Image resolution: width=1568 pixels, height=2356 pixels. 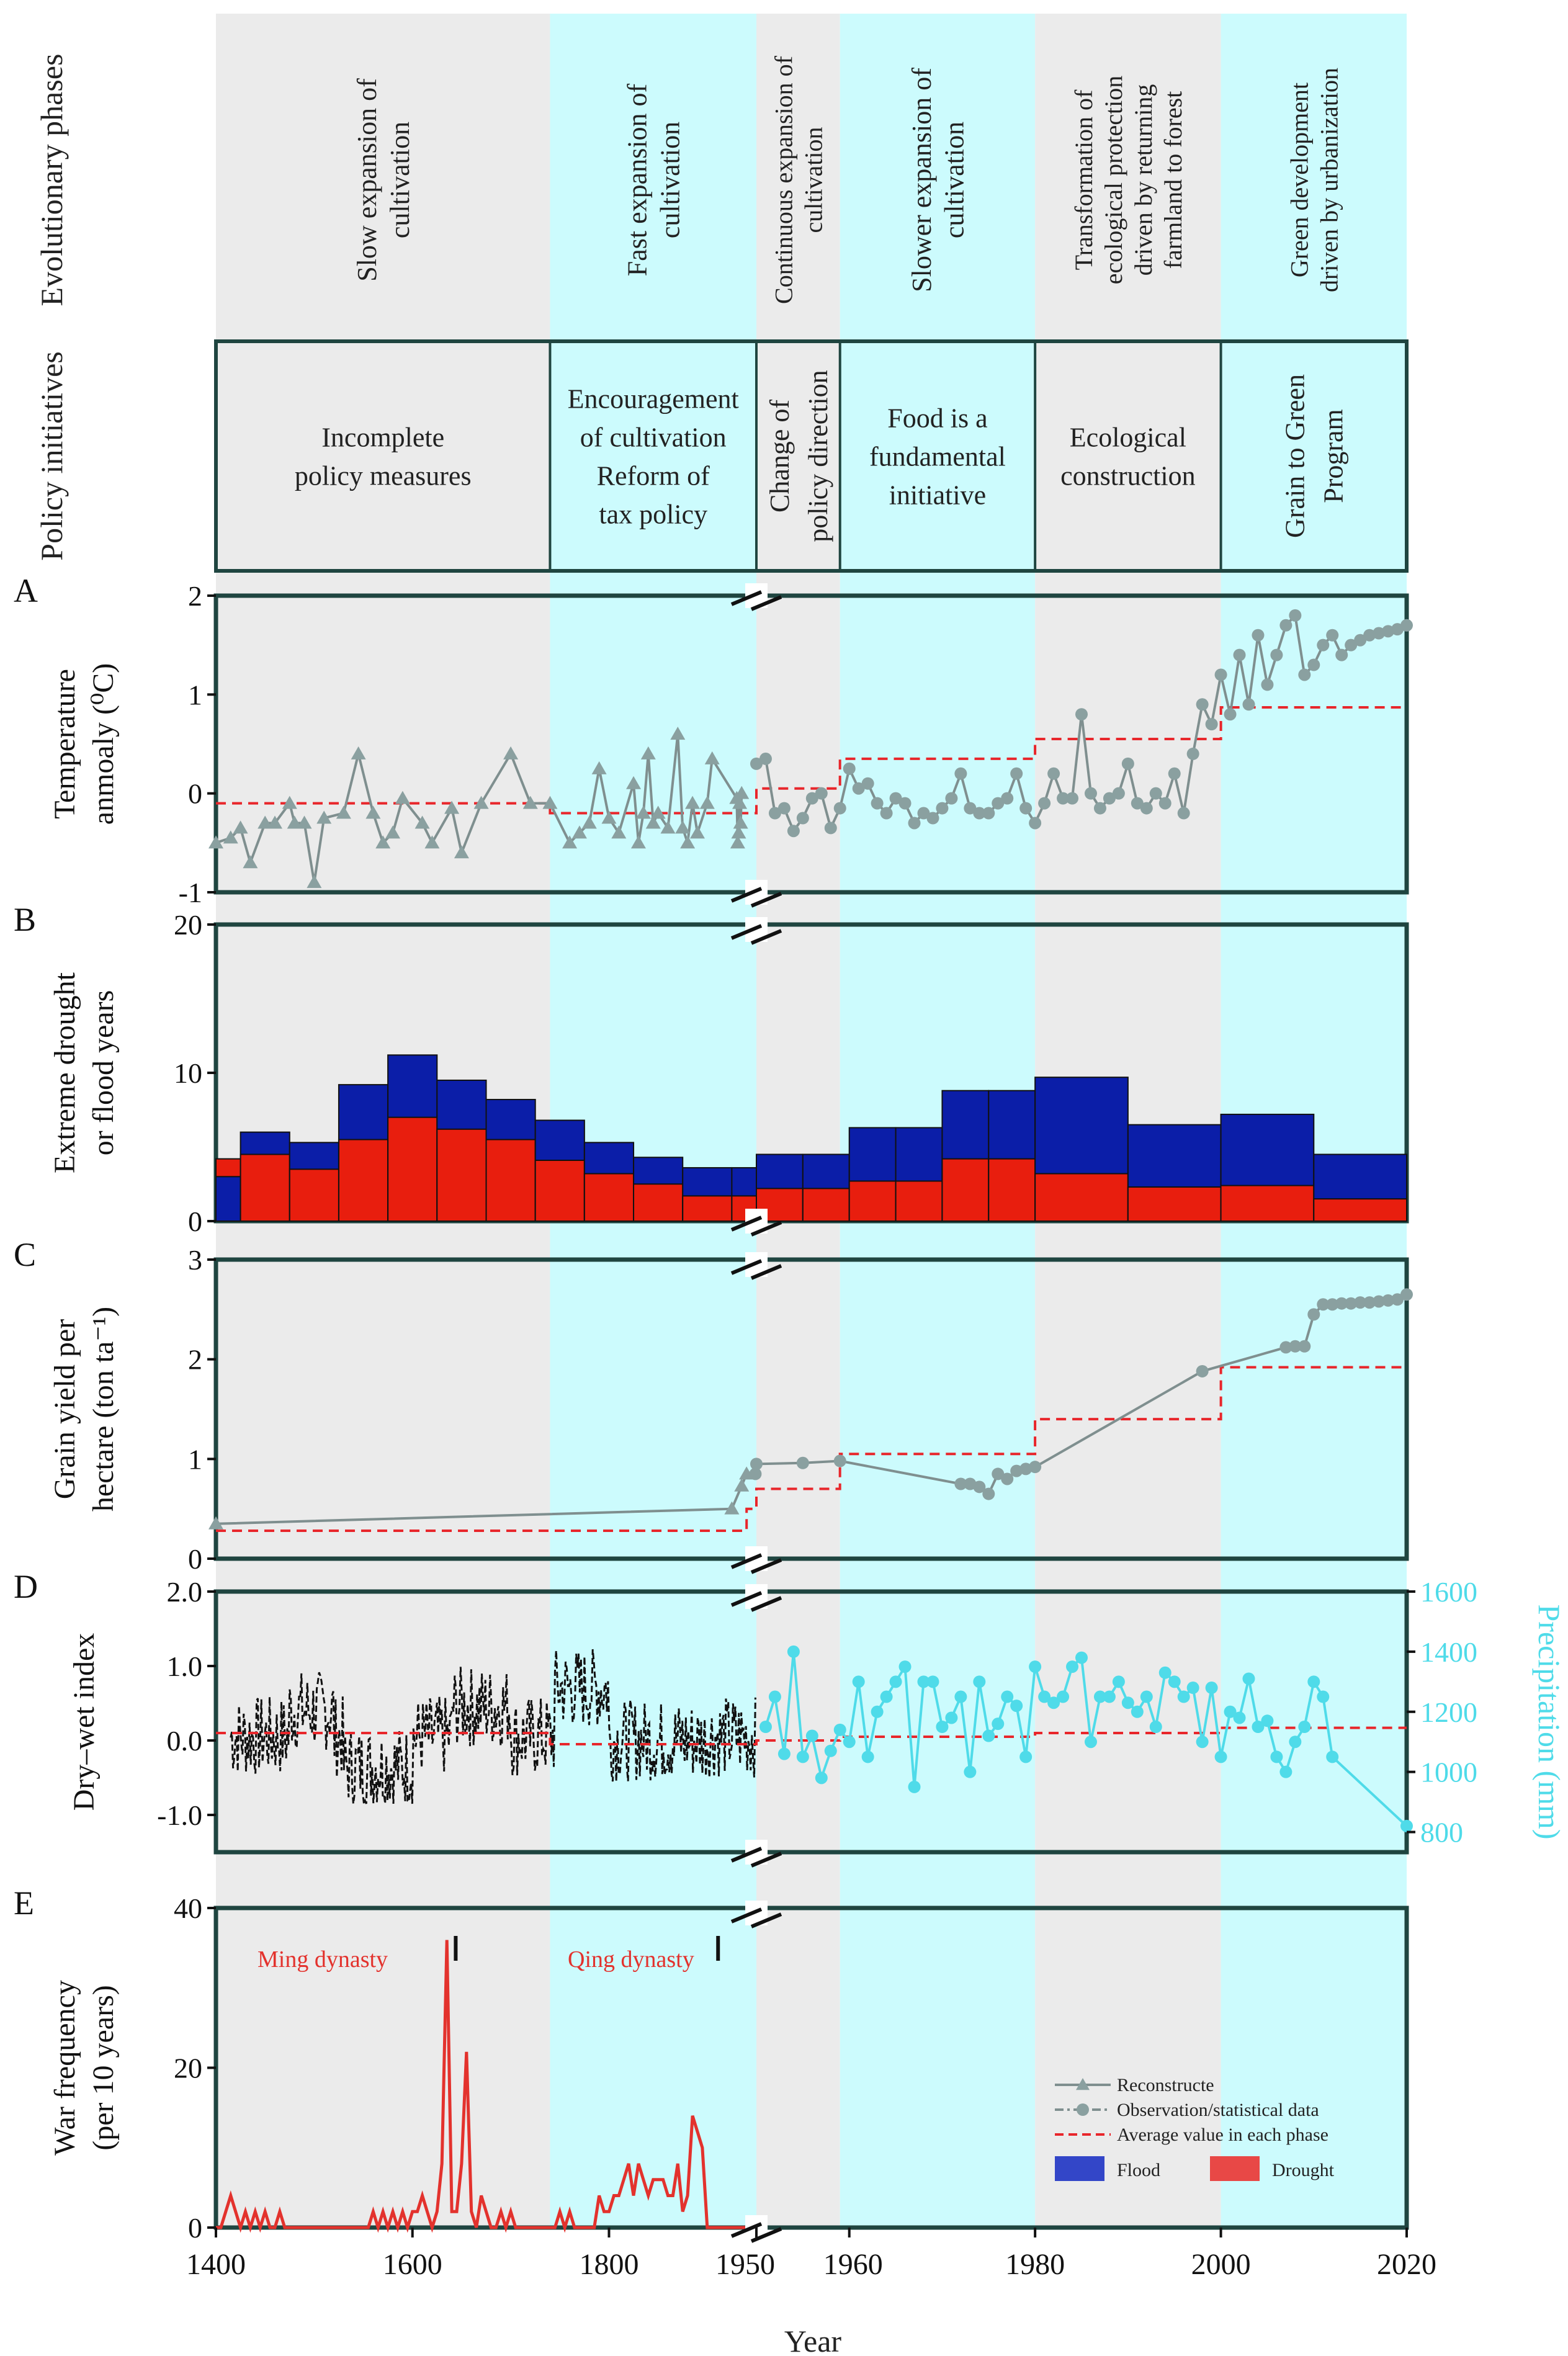 What do you see at coordinates (1299, 180) in the screenshot?
I see `phase-label-line: Green development` at bounding box center [1299, 180].